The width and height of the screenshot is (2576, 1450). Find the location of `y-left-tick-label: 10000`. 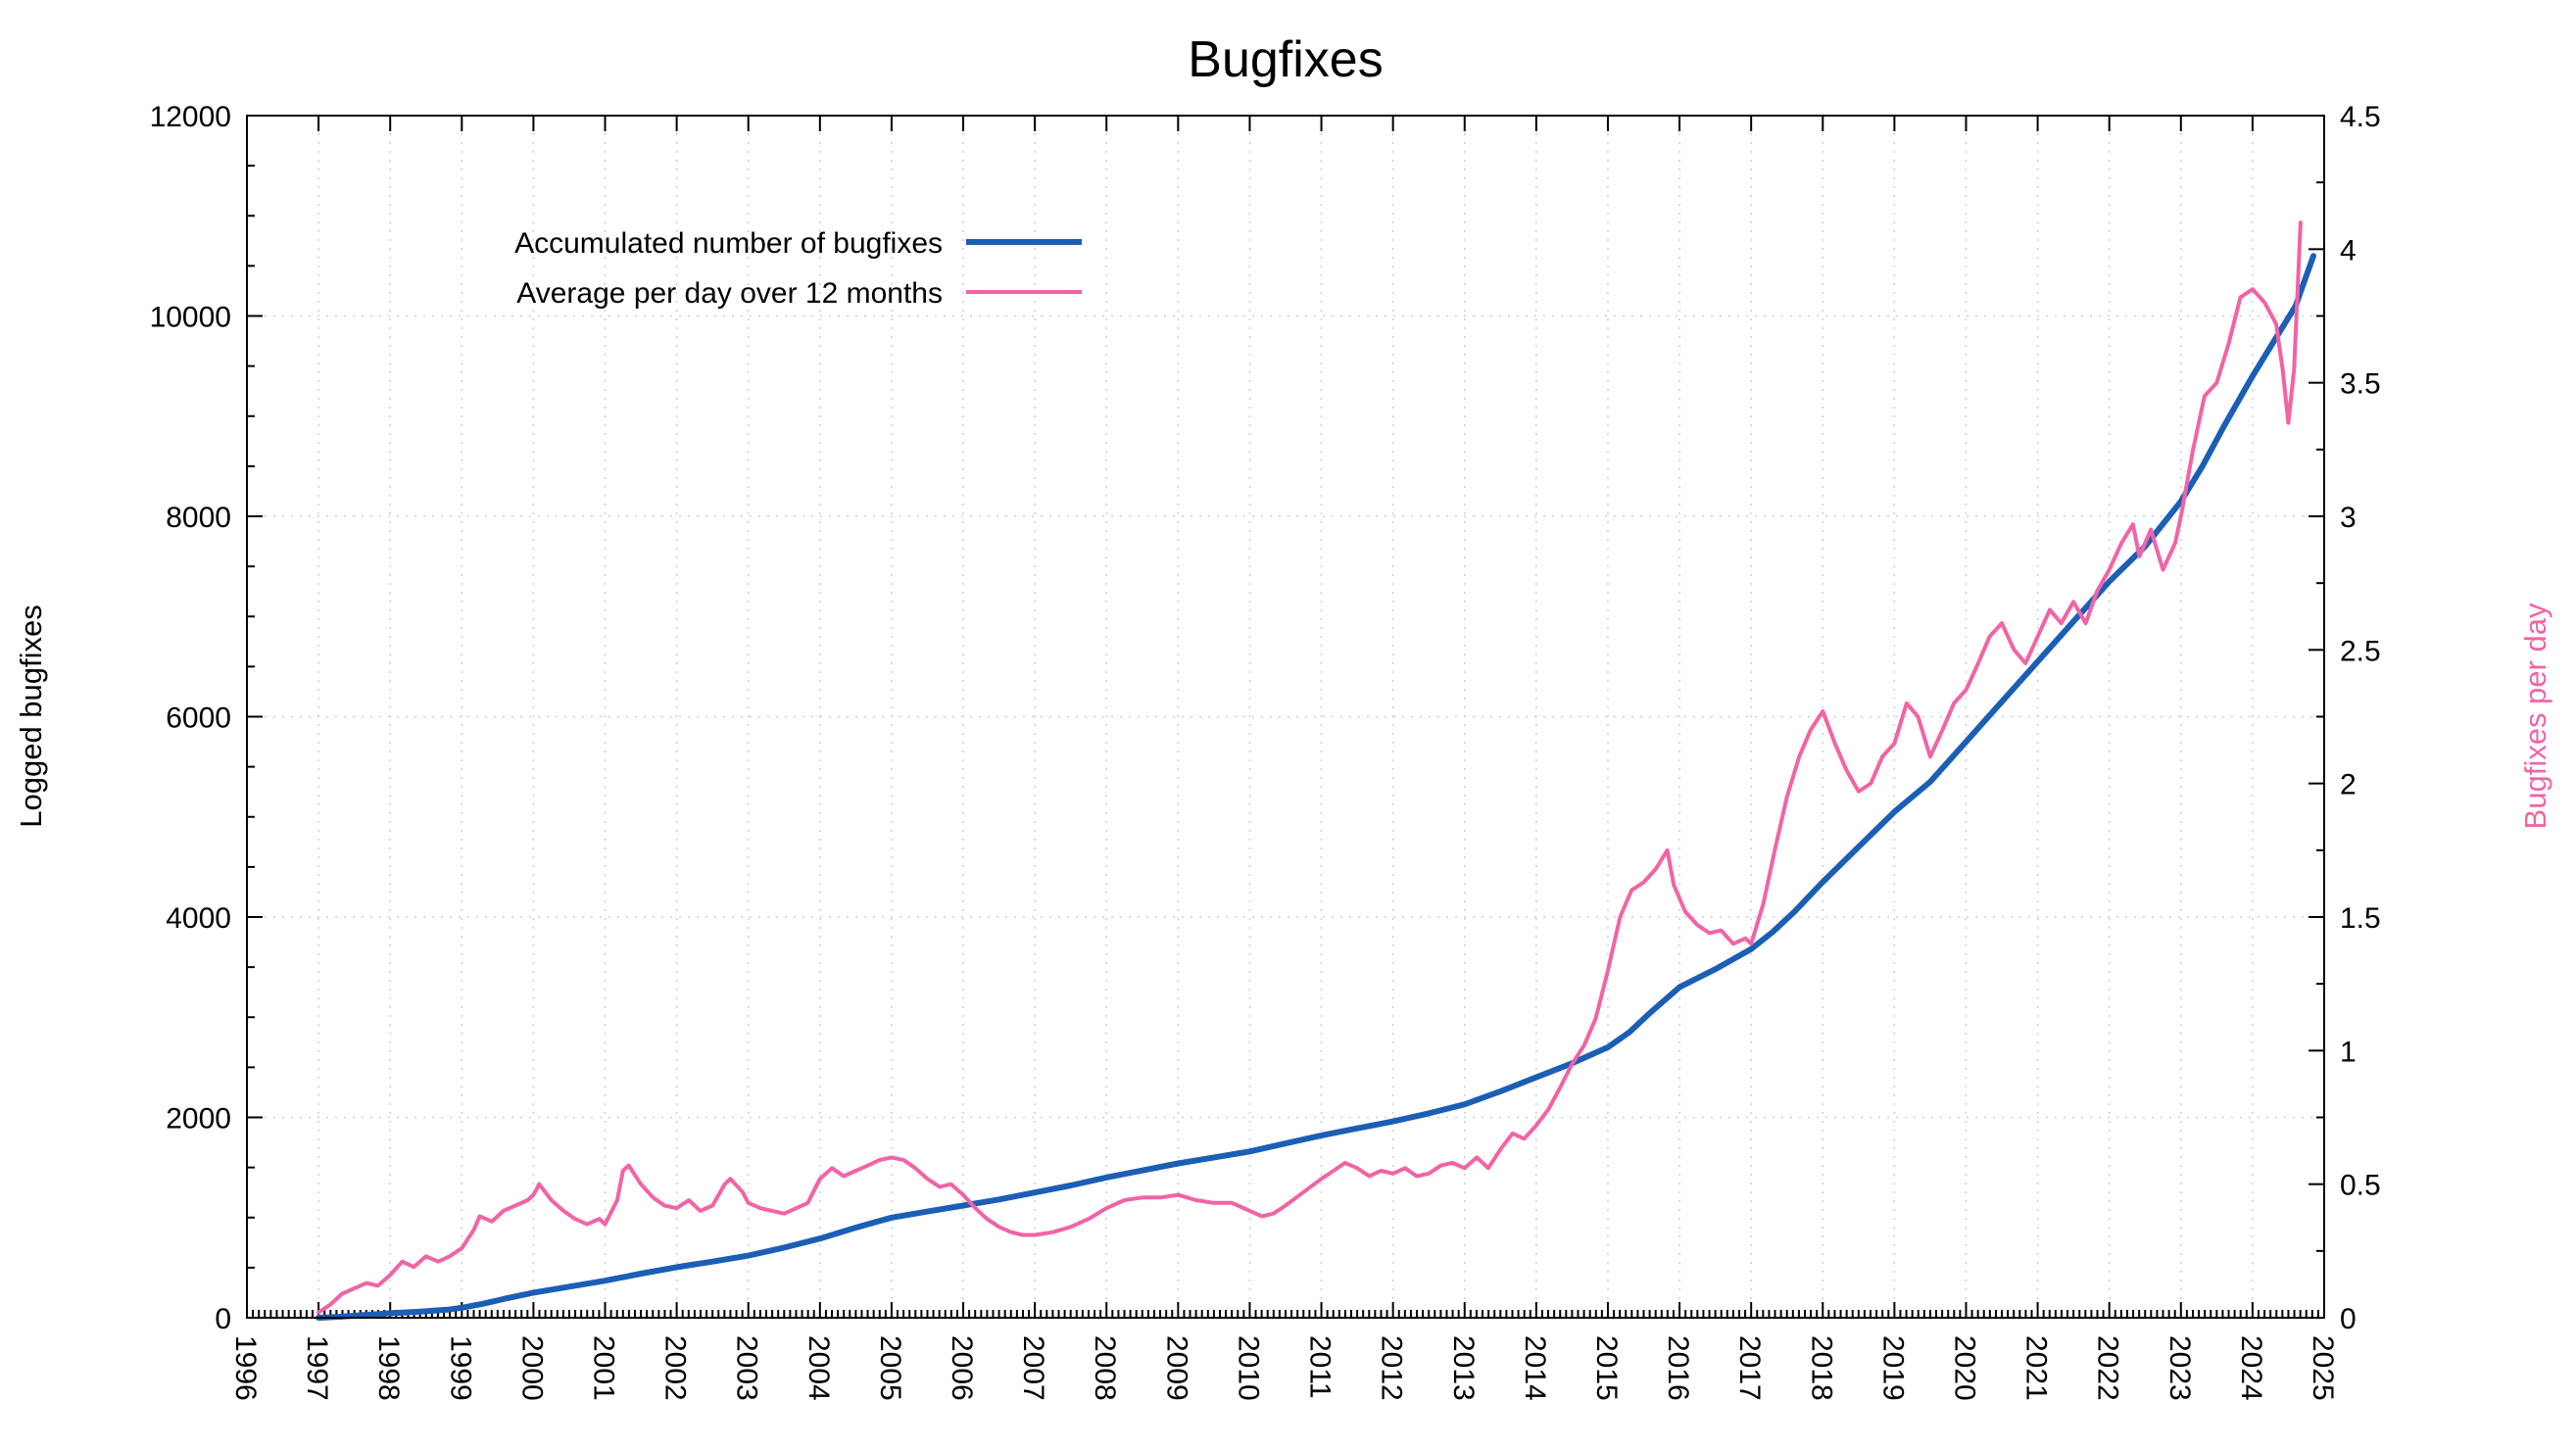

y-left-tick-label: 10000 is located at coordinates (190, 318).